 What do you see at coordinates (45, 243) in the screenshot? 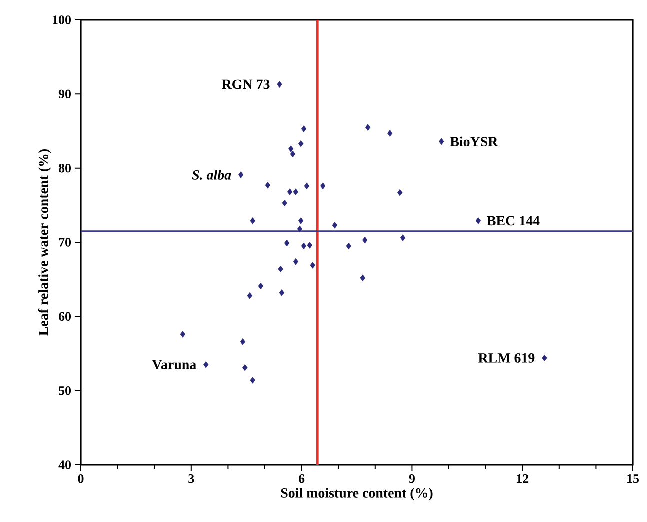
I see `y-axis-title: Leaf relative water content (%)` at bounding box center [45, 243].